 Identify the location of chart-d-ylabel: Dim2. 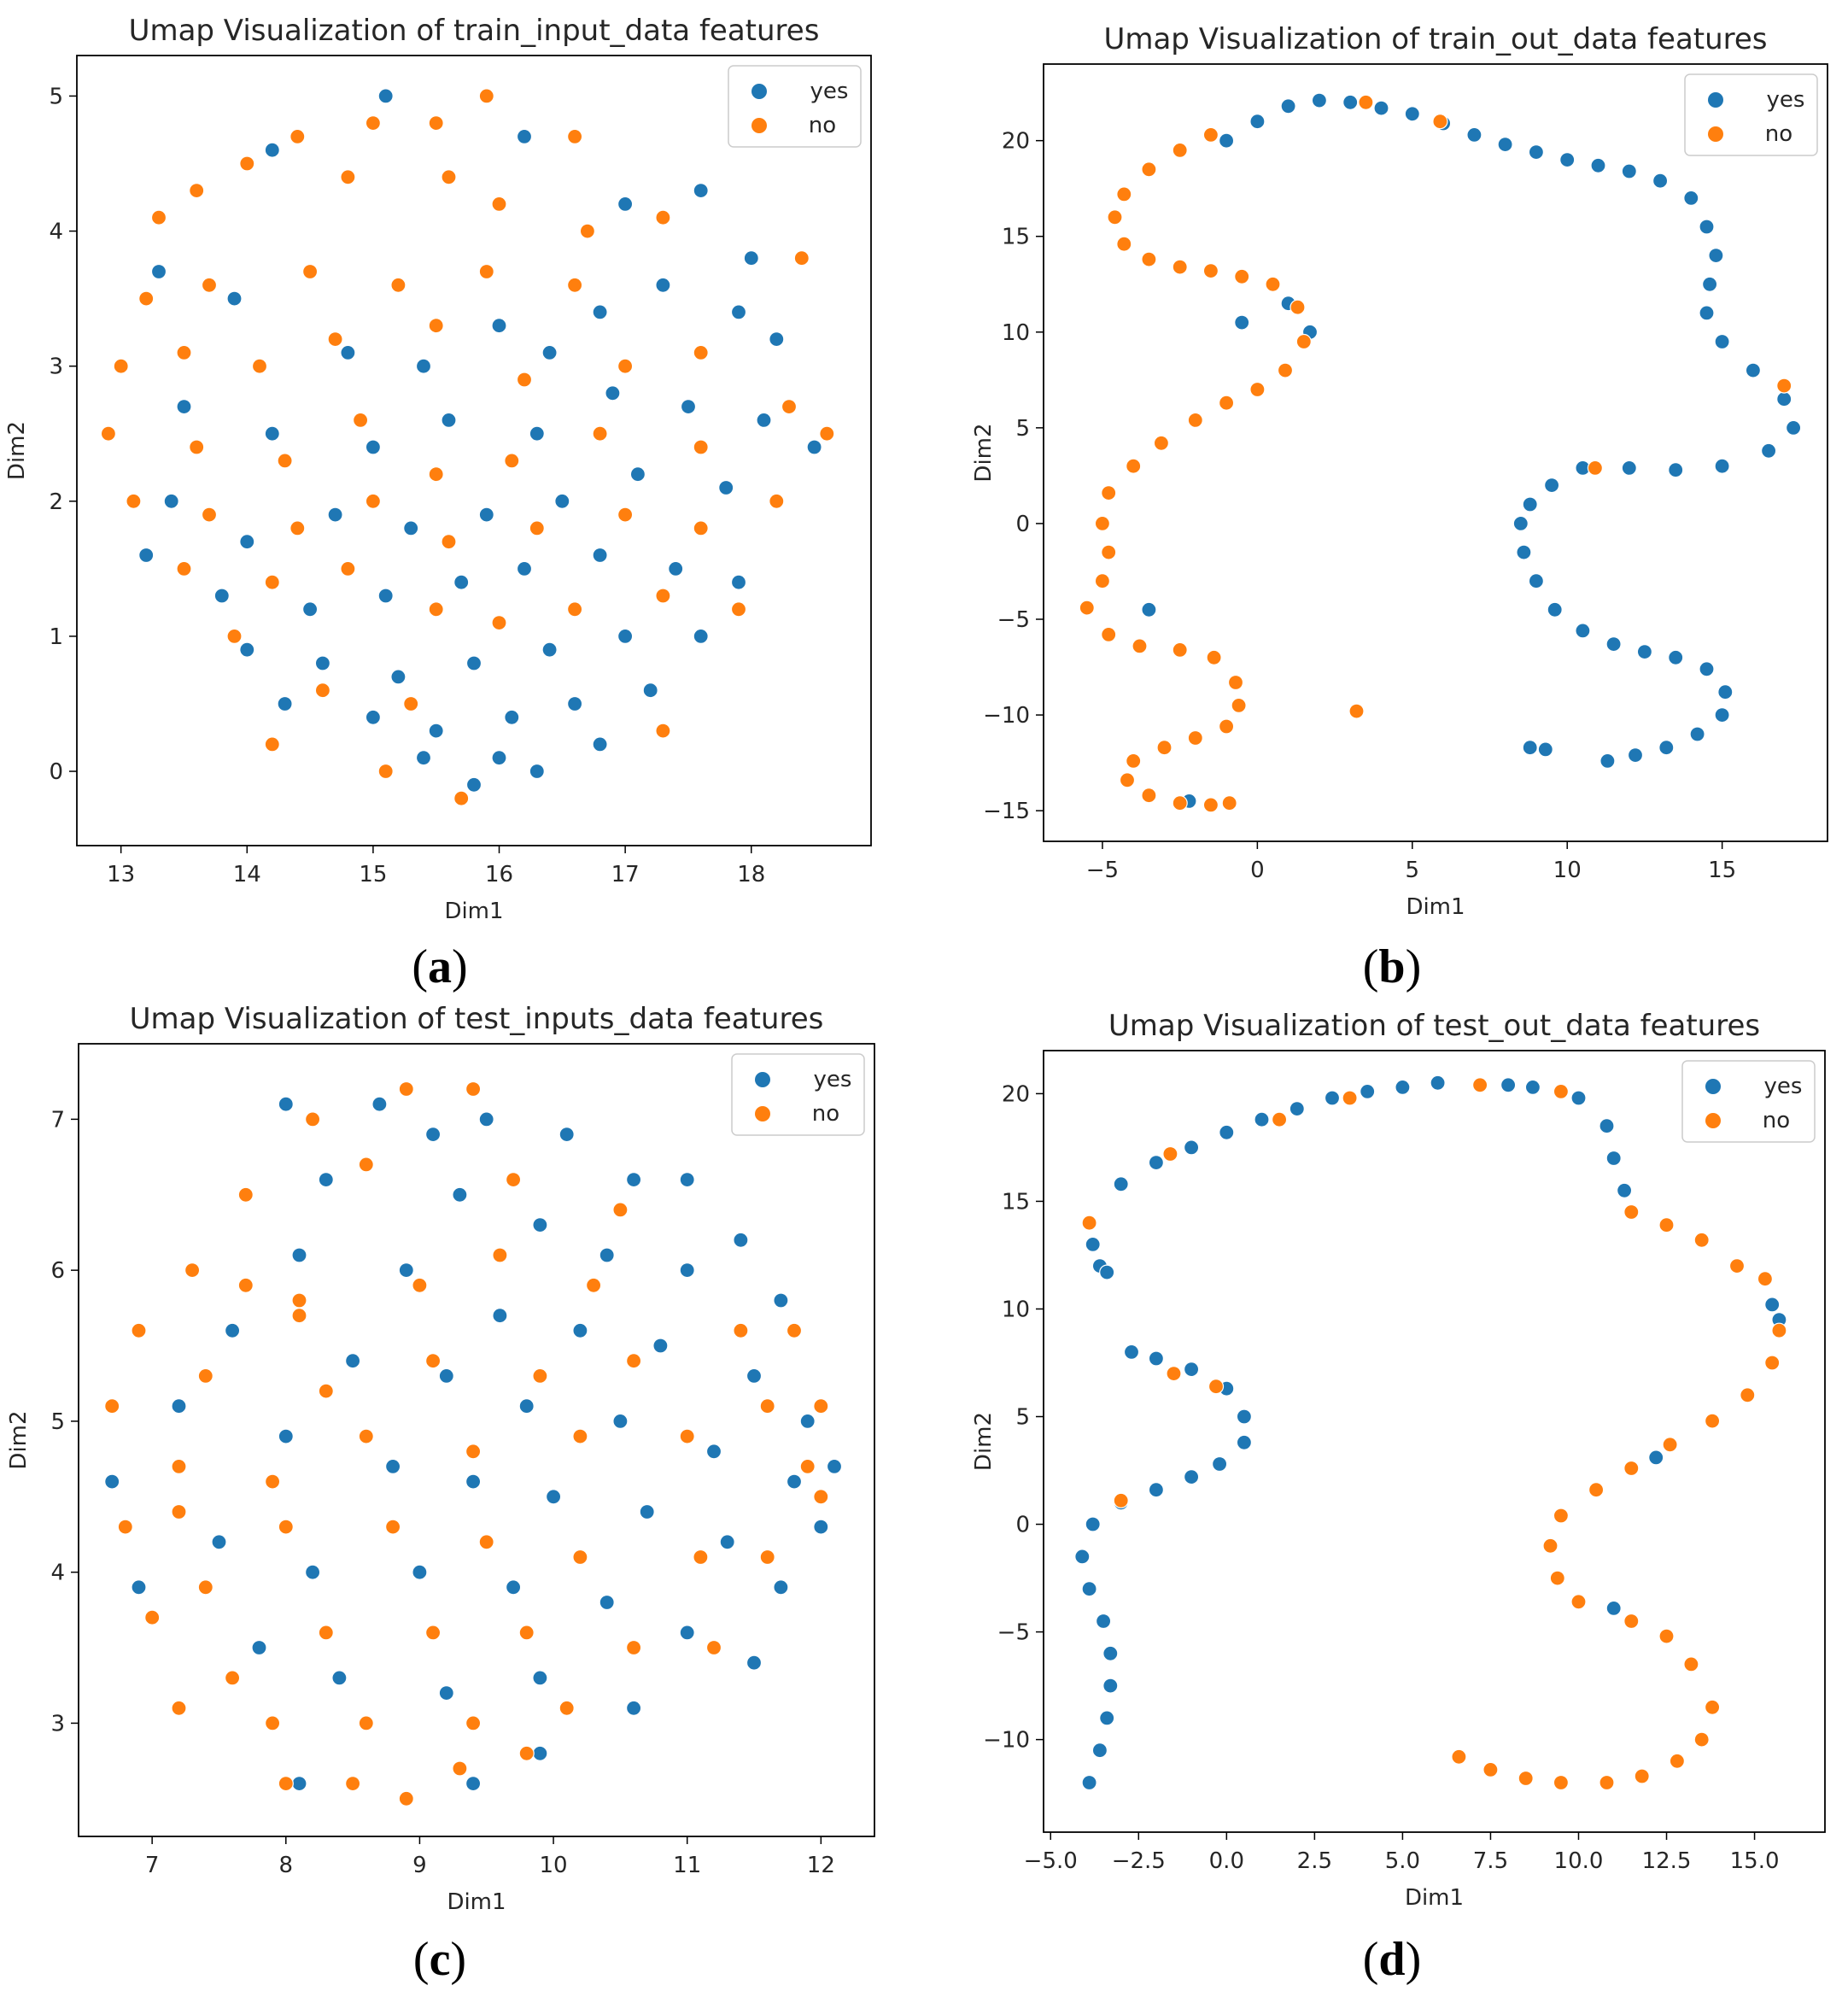
(984, 1441).